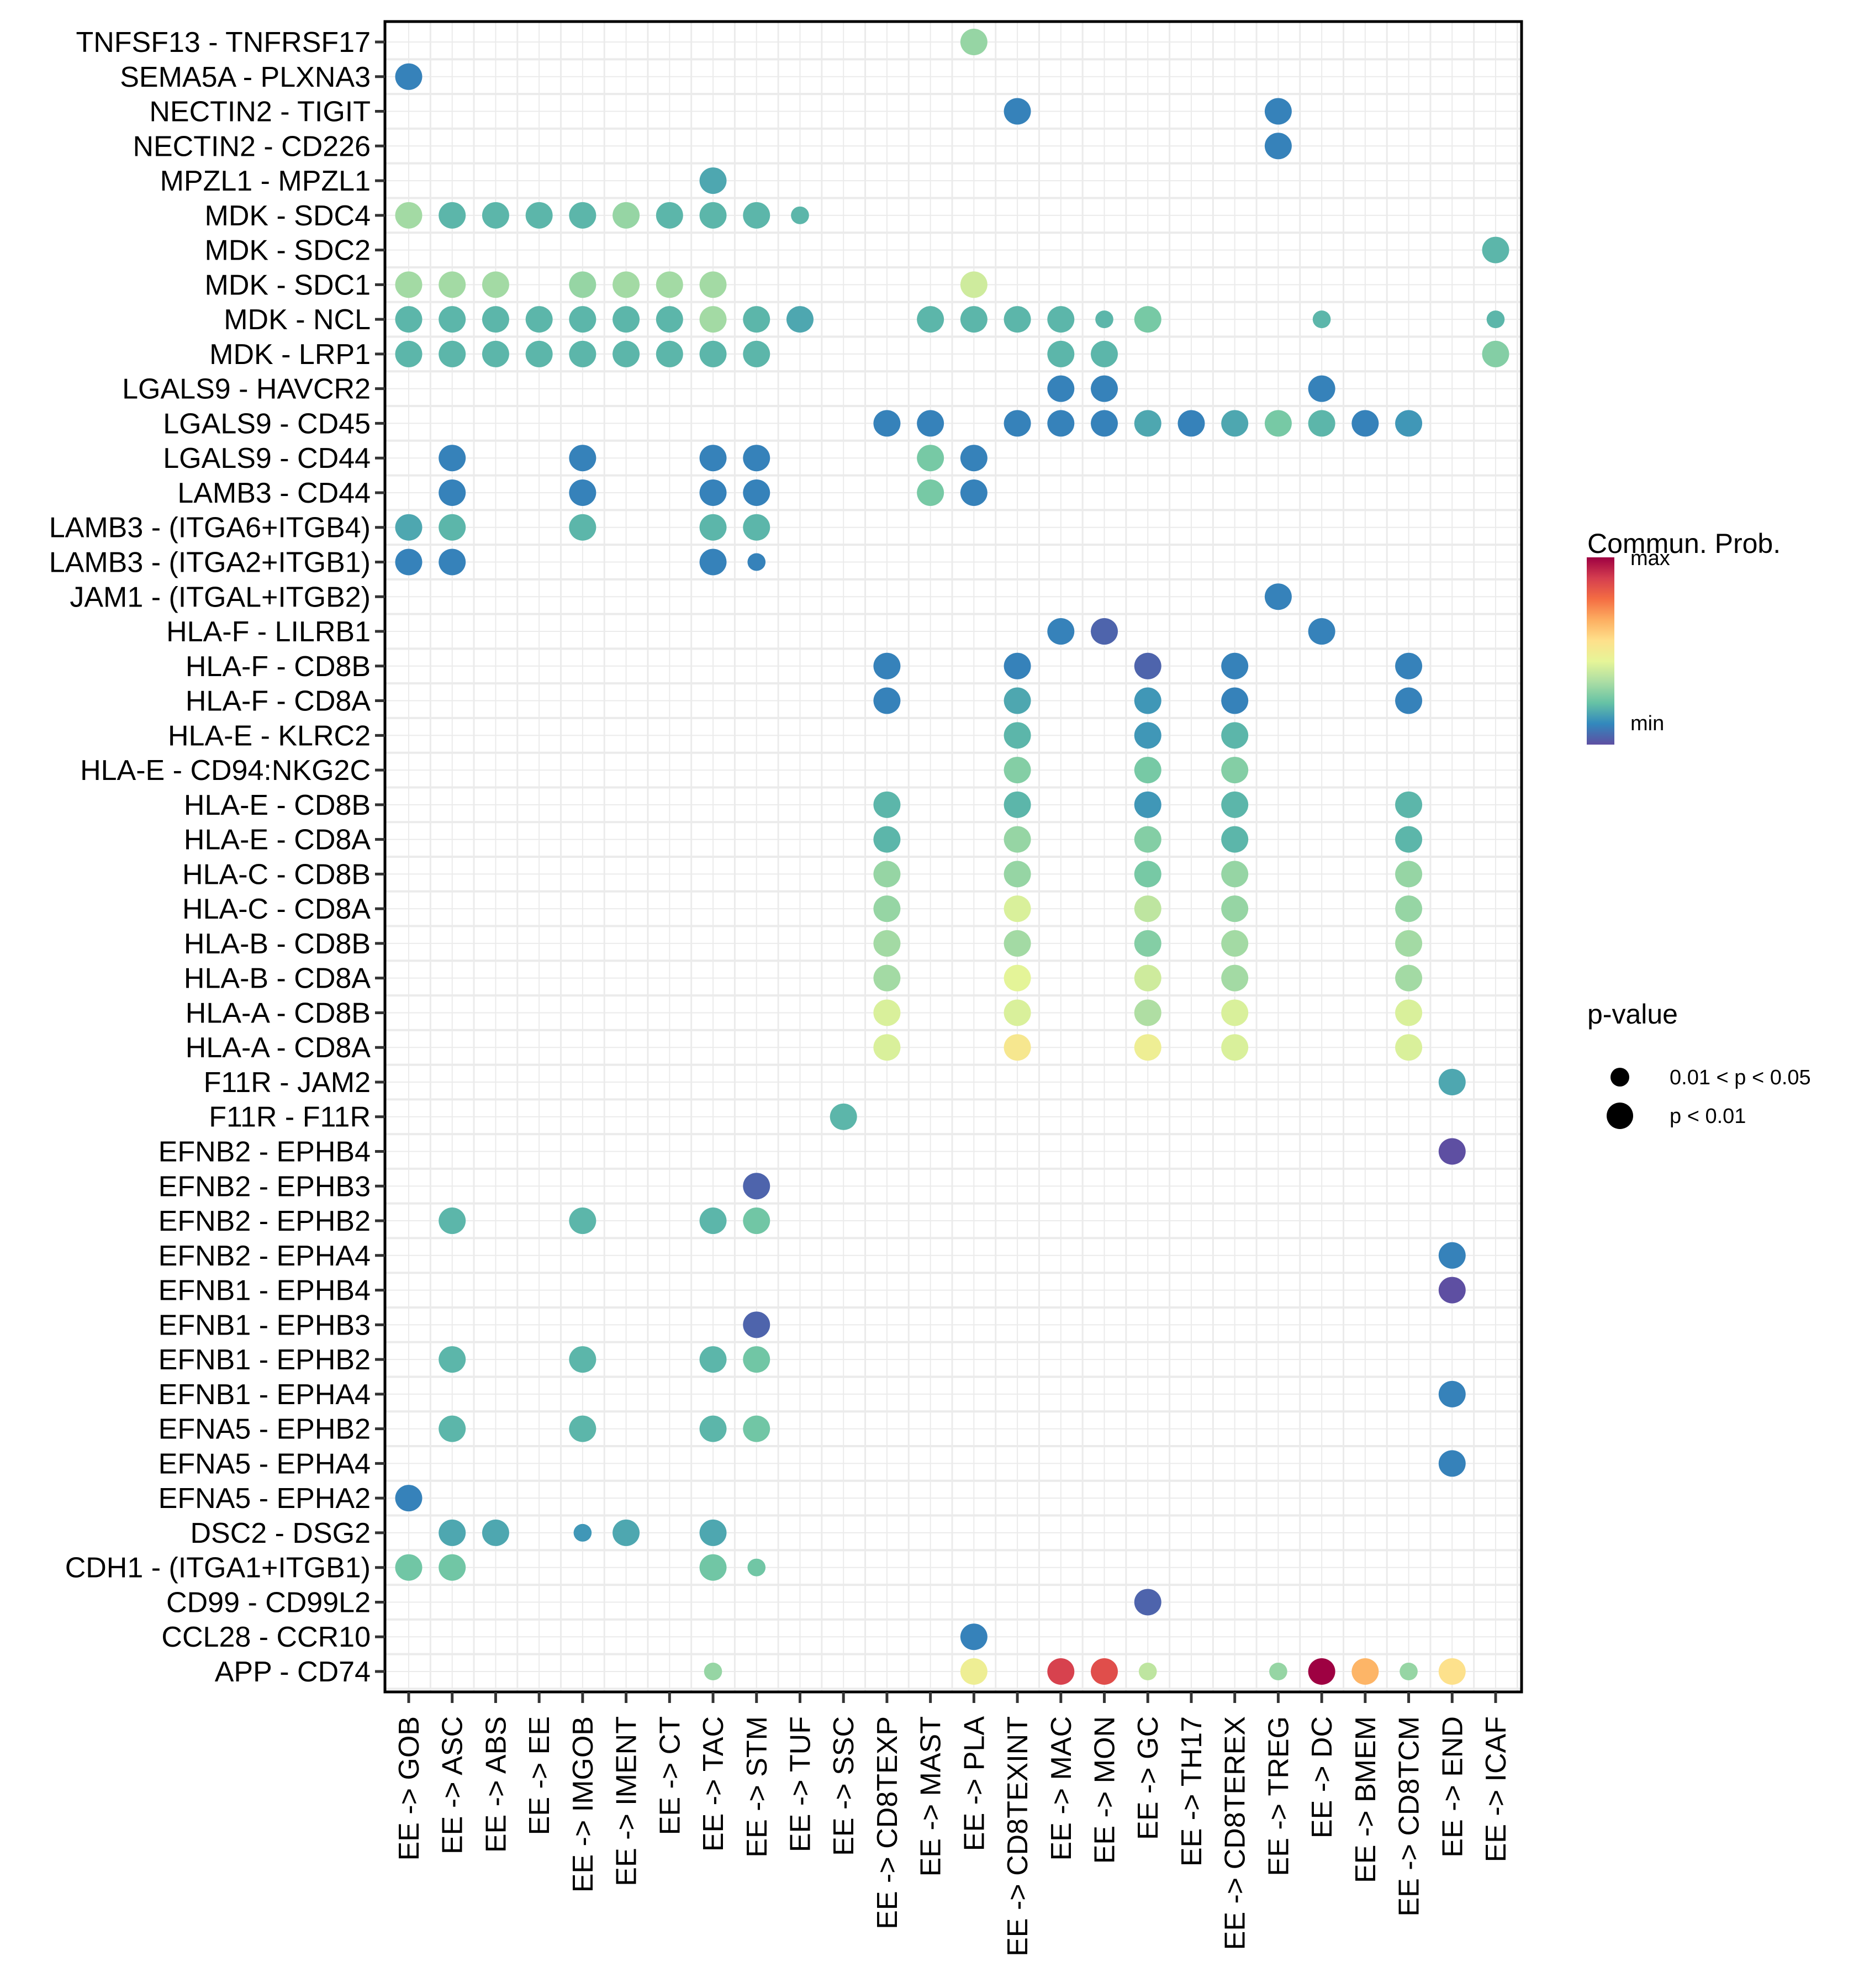 The image size is (1864, 1988). I want to click on y-tick-label: EFNB1 - EPHB2, so click(265, 1360).